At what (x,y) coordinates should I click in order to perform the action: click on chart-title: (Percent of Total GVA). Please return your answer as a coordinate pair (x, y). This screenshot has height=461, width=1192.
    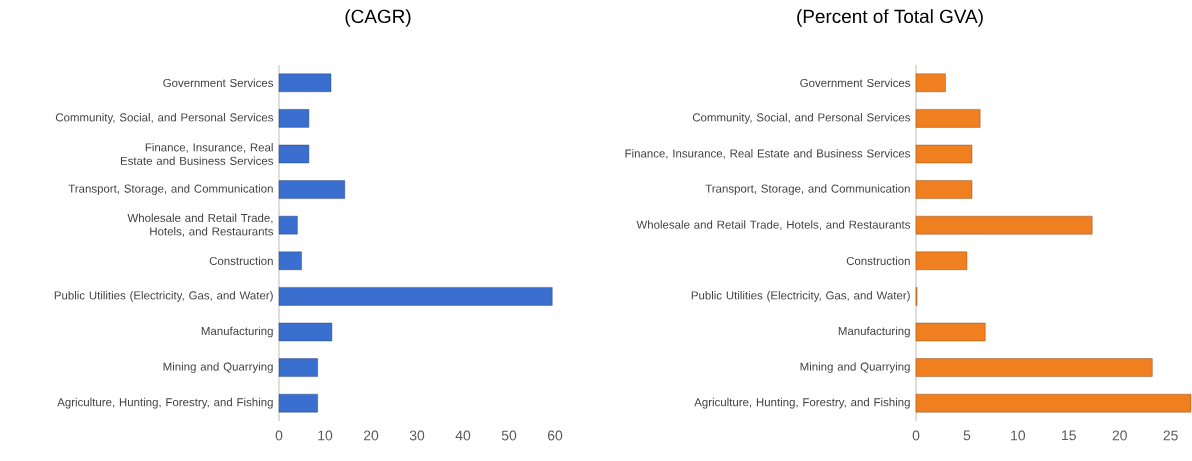
    Looking at the image, I should click on (890, 18).